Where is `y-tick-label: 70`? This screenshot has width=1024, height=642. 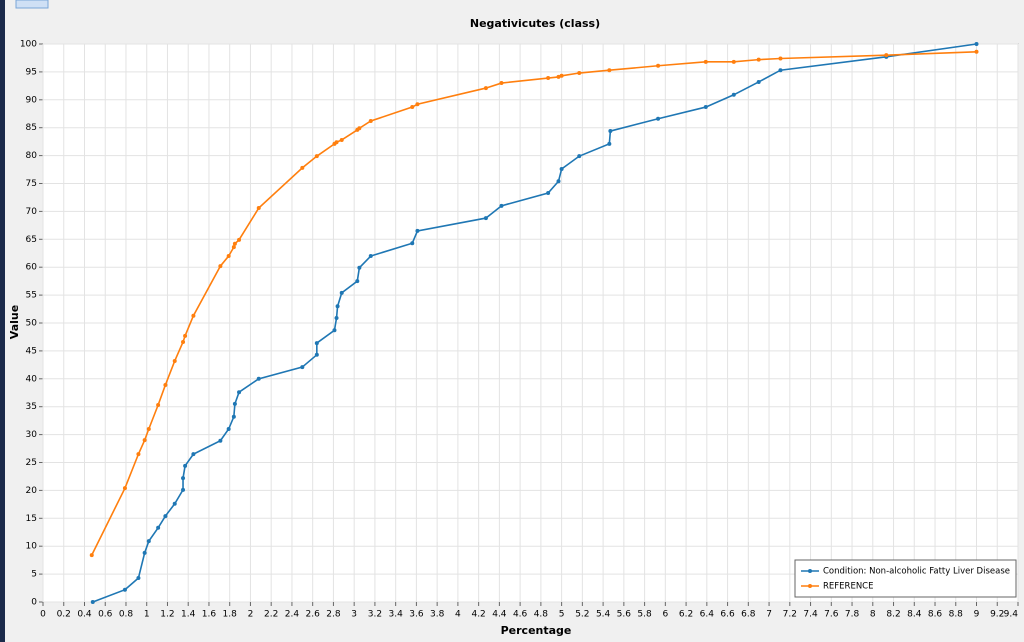
y-tick-label: 70 is located at coordinates (32, 212).